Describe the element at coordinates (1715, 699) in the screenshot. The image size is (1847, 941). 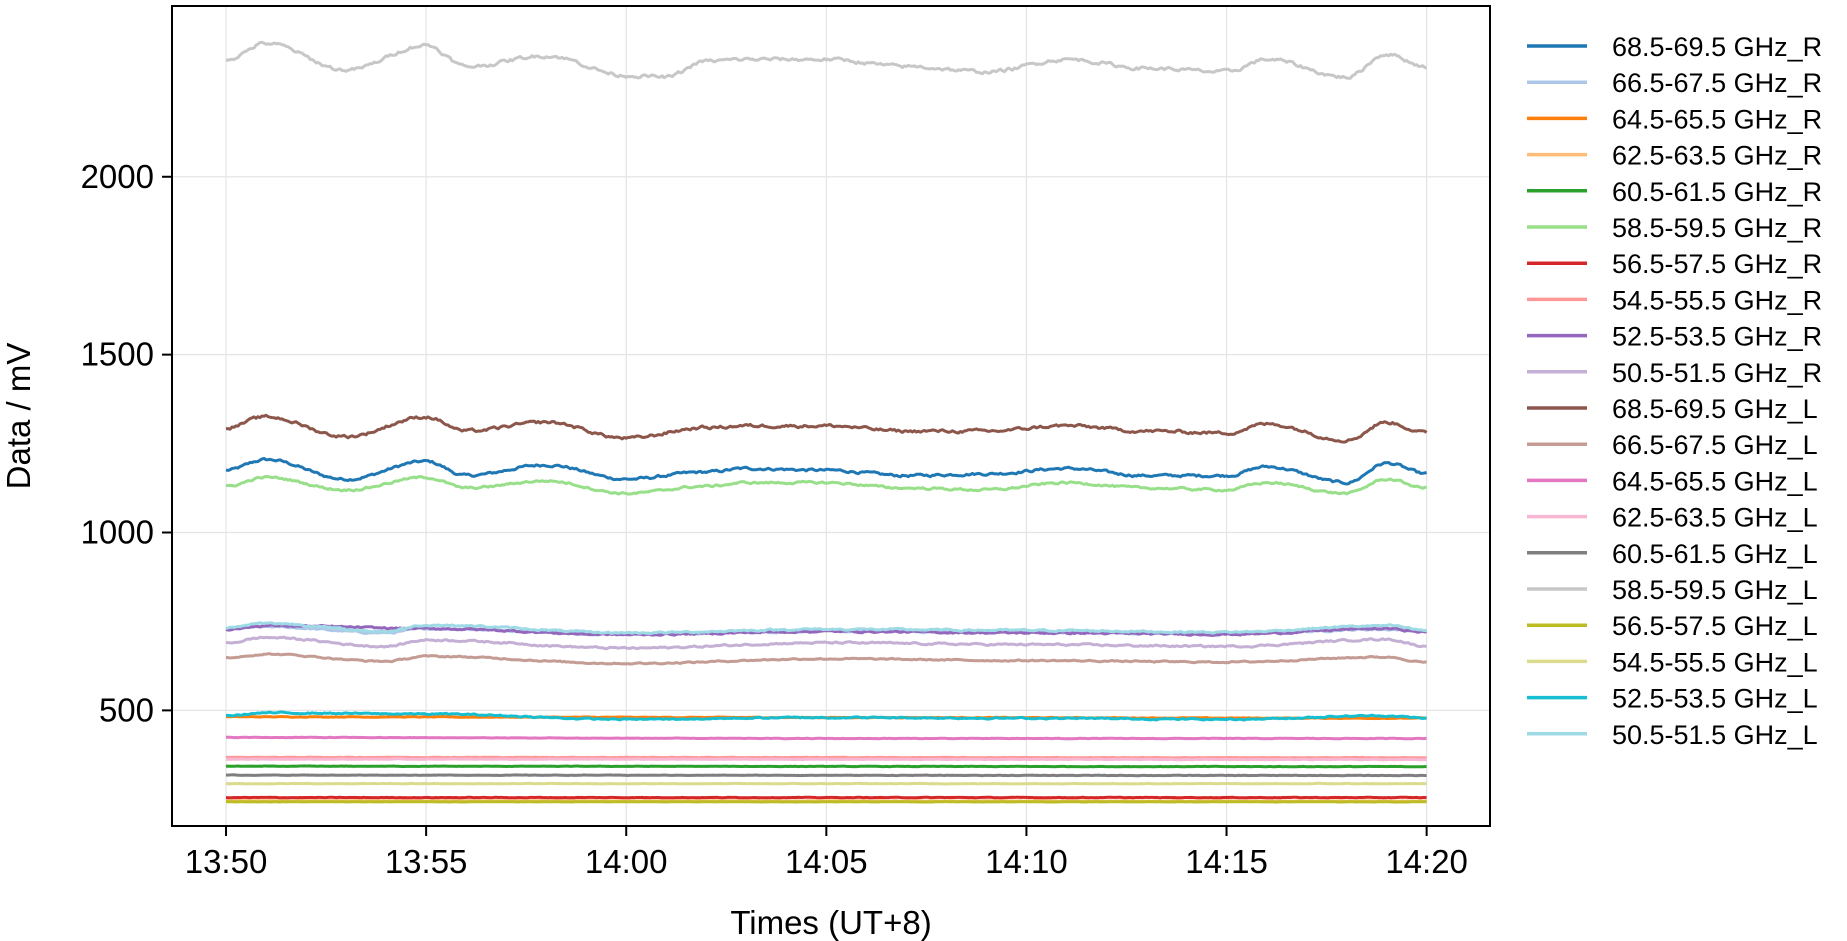
I see `legend-label: 52.5-53.5 GHz_L` at that location.